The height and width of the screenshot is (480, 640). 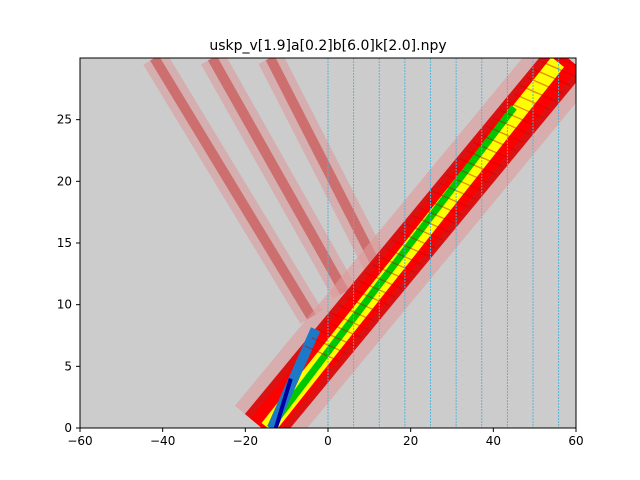 What do you see at coordinates (64, 181) in the screenshot?
I see `y-tick-label: 20` at bounding box center [64, 181].